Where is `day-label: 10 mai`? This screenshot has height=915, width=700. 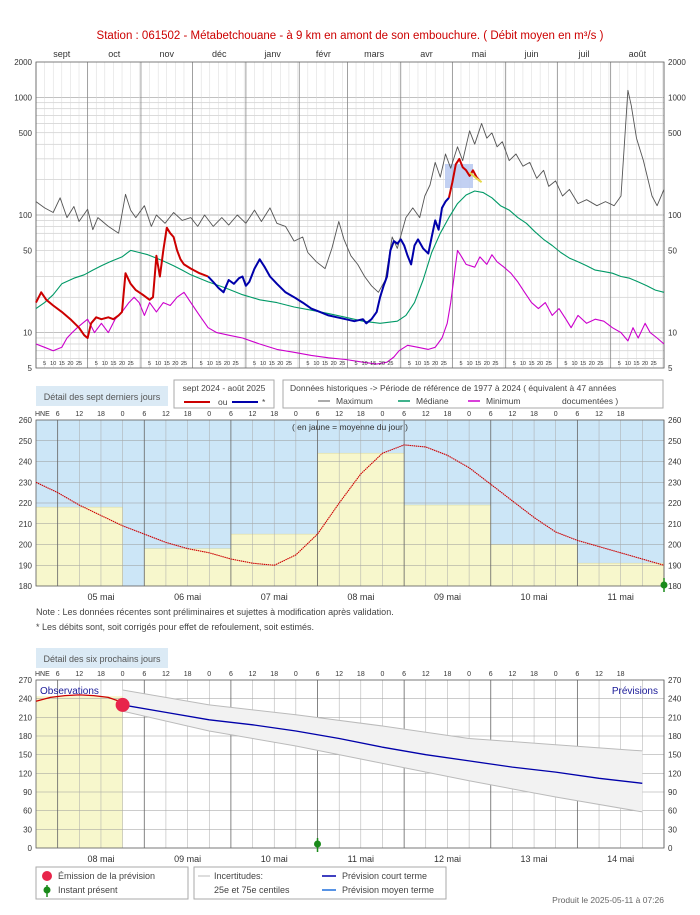
day-label: 10 mai is located at coordinates (534, 597).